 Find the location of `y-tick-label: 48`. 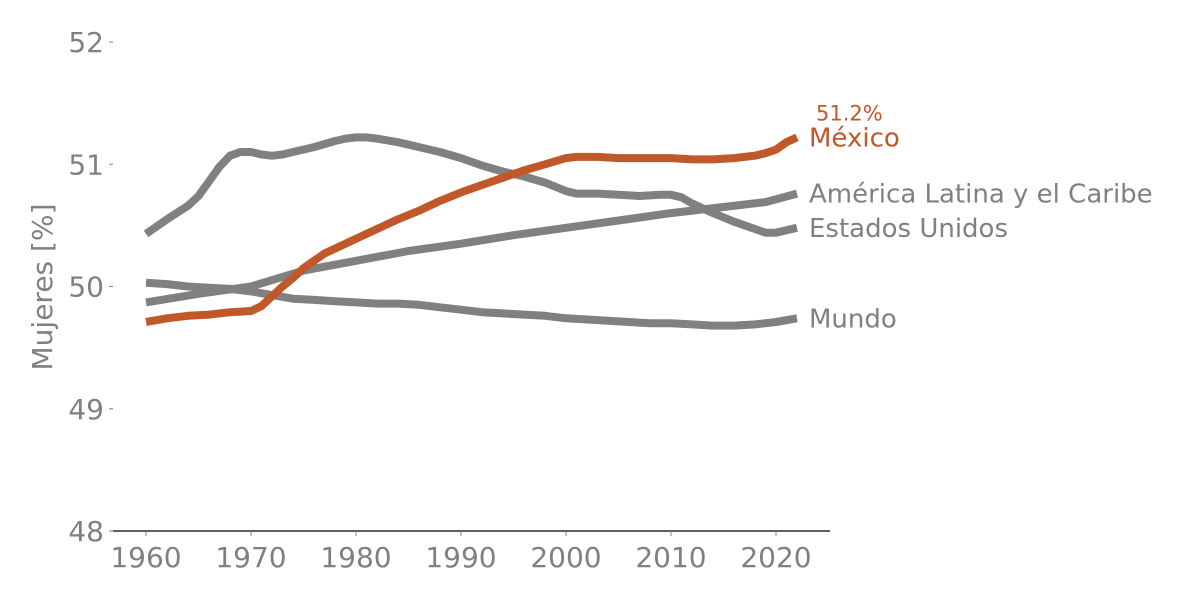

y-tick-label: 48 is located at coordinates (86, 531).